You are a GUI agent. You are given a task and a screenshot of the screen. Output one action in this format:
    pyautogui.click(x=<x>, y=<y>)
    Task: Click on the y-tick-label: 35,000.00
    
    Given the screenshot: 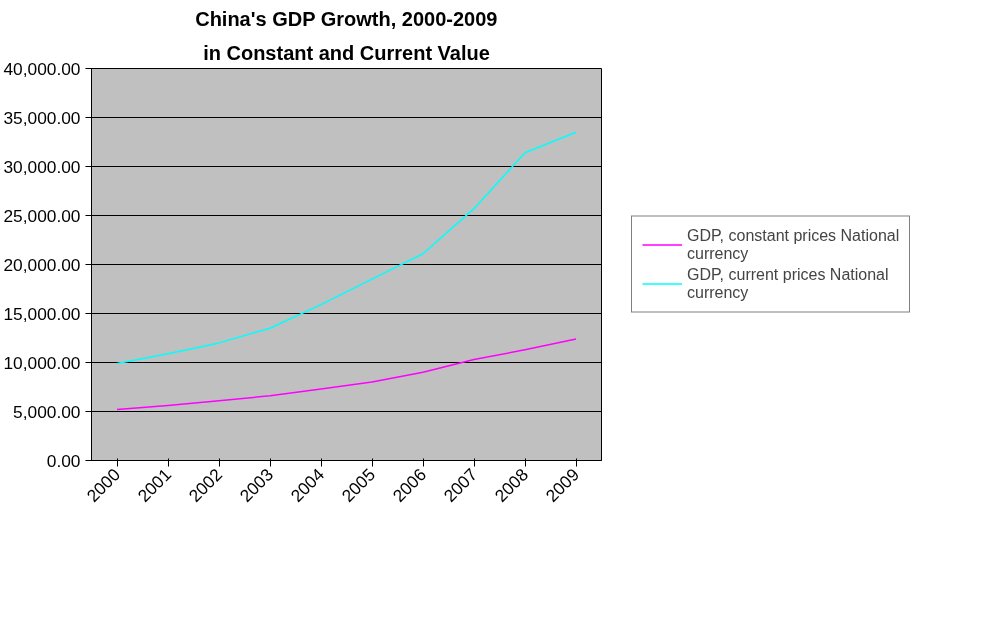 What is the action you would take?
    pyautogui.click(x=42, y=117)
    